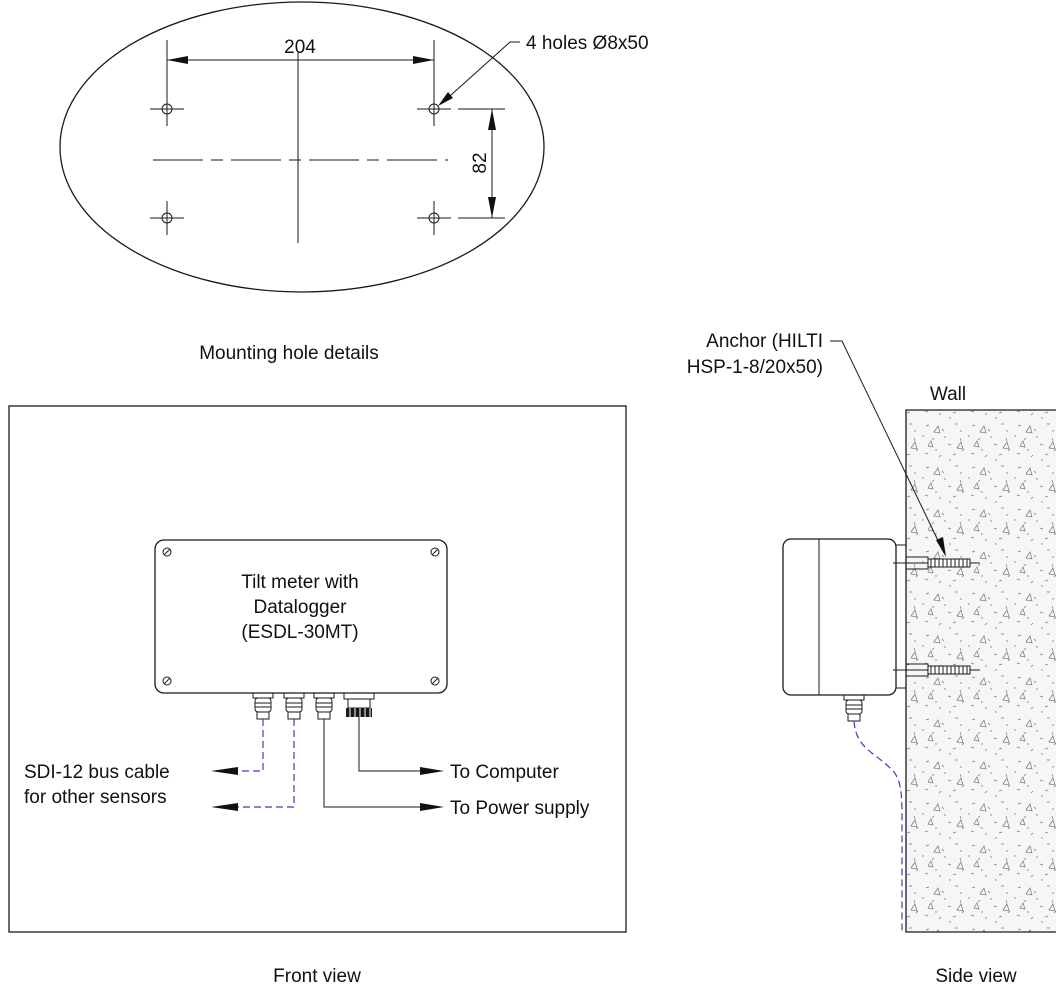 The height and width of the screenshot is (994, 1056). Describe the element at coordinates (289, 353) in the screenshot. I see `mounting-hole-details-caption: Mounting hole details` at that location.